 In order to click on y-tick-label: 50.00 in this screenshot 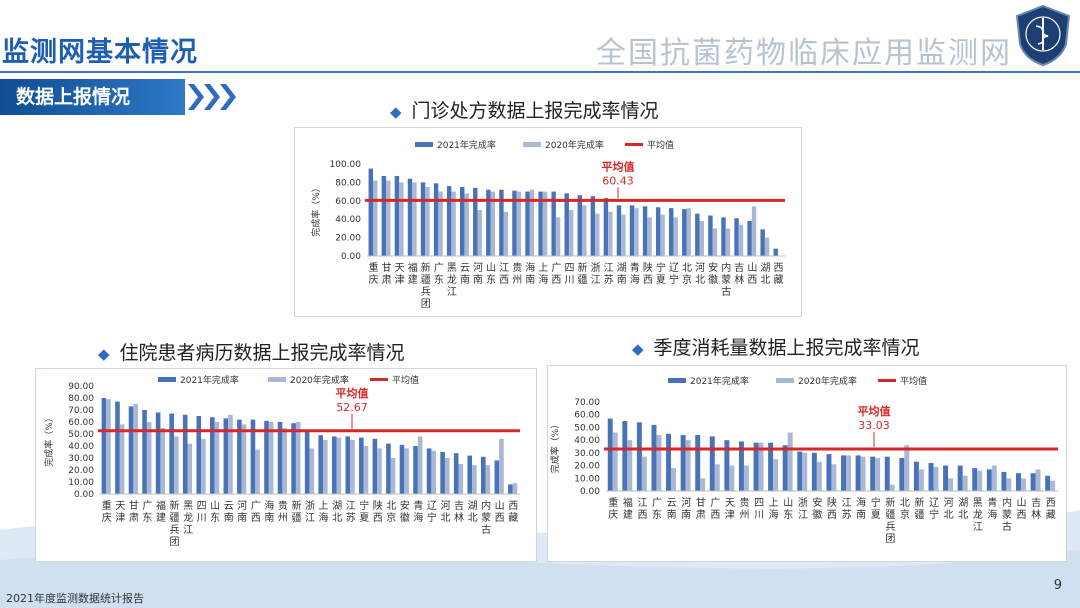, I will do `click(587, 428)`.